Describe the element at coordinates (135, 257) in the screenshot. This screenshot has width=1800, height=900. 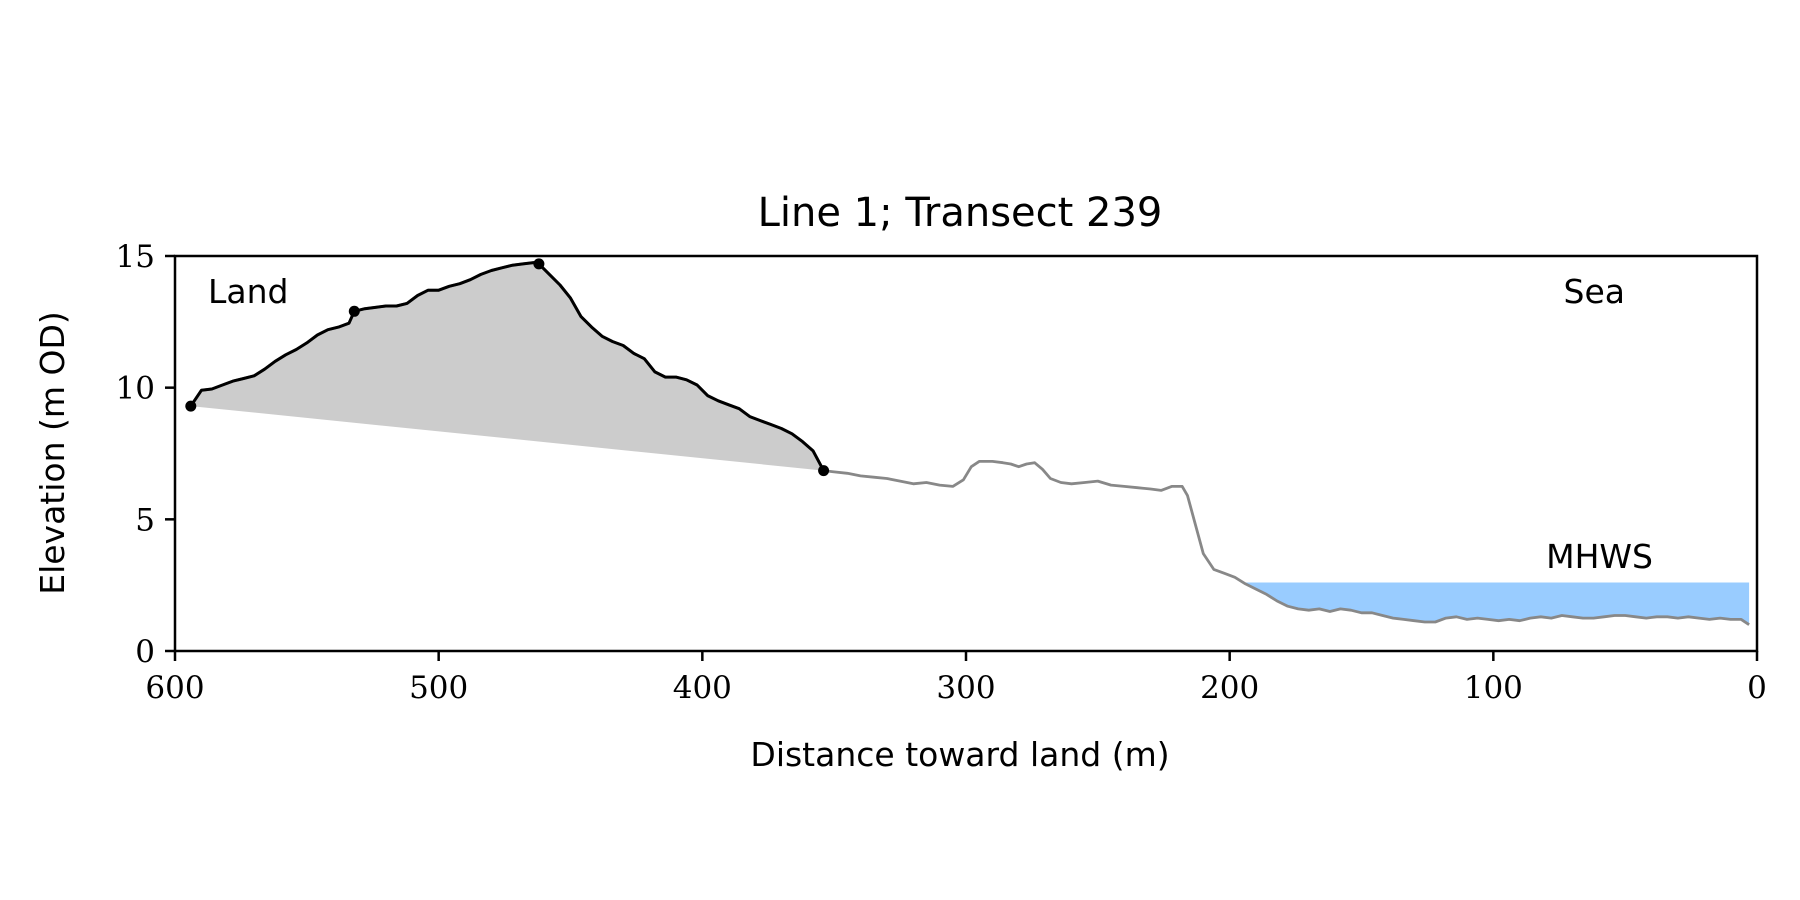
I see `y-tick-label: 15` at that location.